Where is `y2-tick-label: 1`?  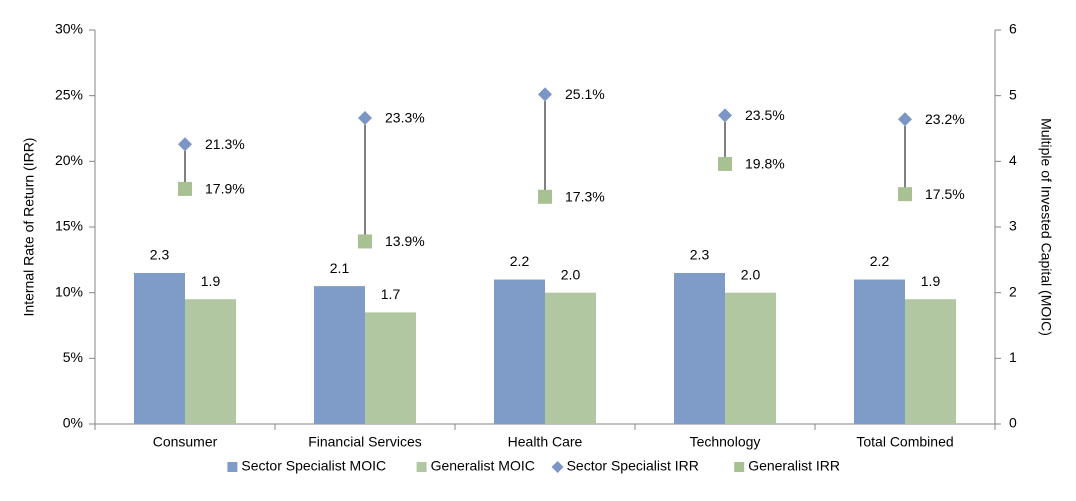
y2-tick-label: 1 is located at coordinates (1013, 357).